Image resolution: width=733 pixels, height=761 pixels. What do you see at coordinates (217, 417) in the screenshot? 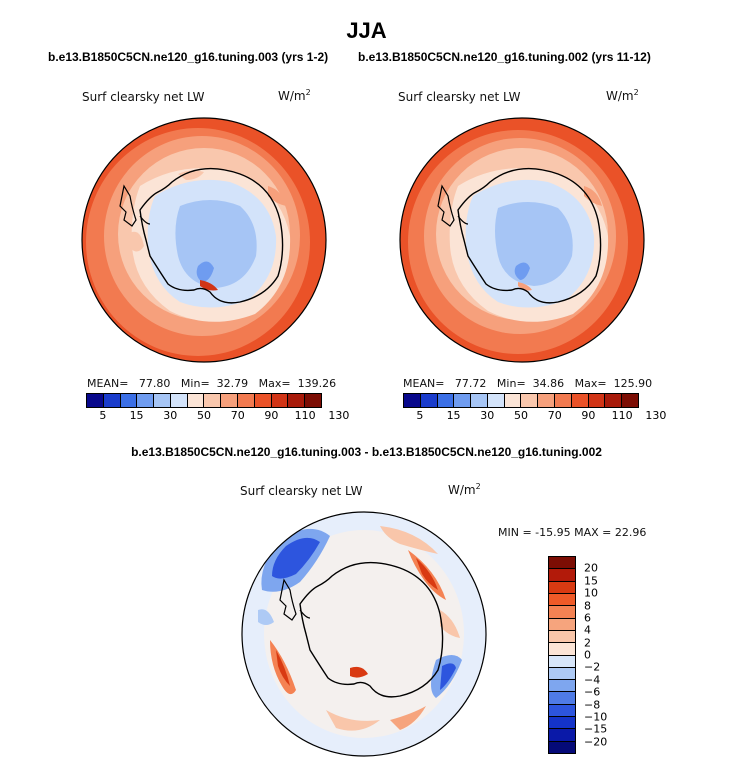
I see `left-colorbar-labels: 5 15 30 50 70 90 110 130` at bounding box center [217, 417].